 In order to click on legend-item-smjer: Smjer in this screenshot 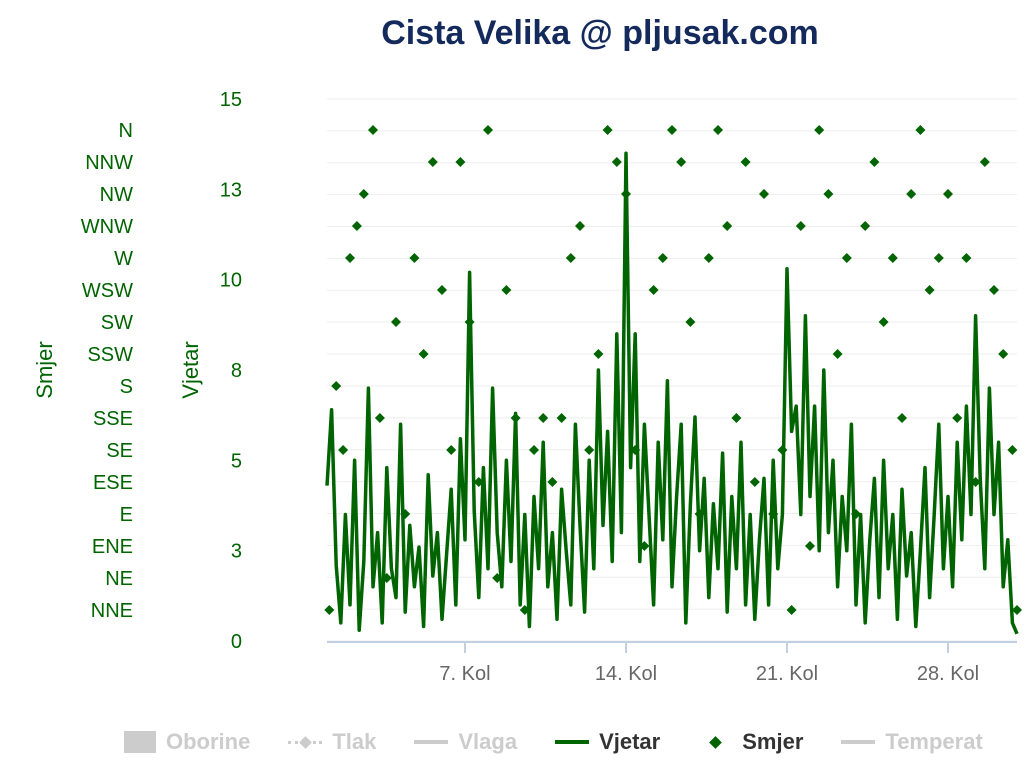, I will do `click(750, 742)`.